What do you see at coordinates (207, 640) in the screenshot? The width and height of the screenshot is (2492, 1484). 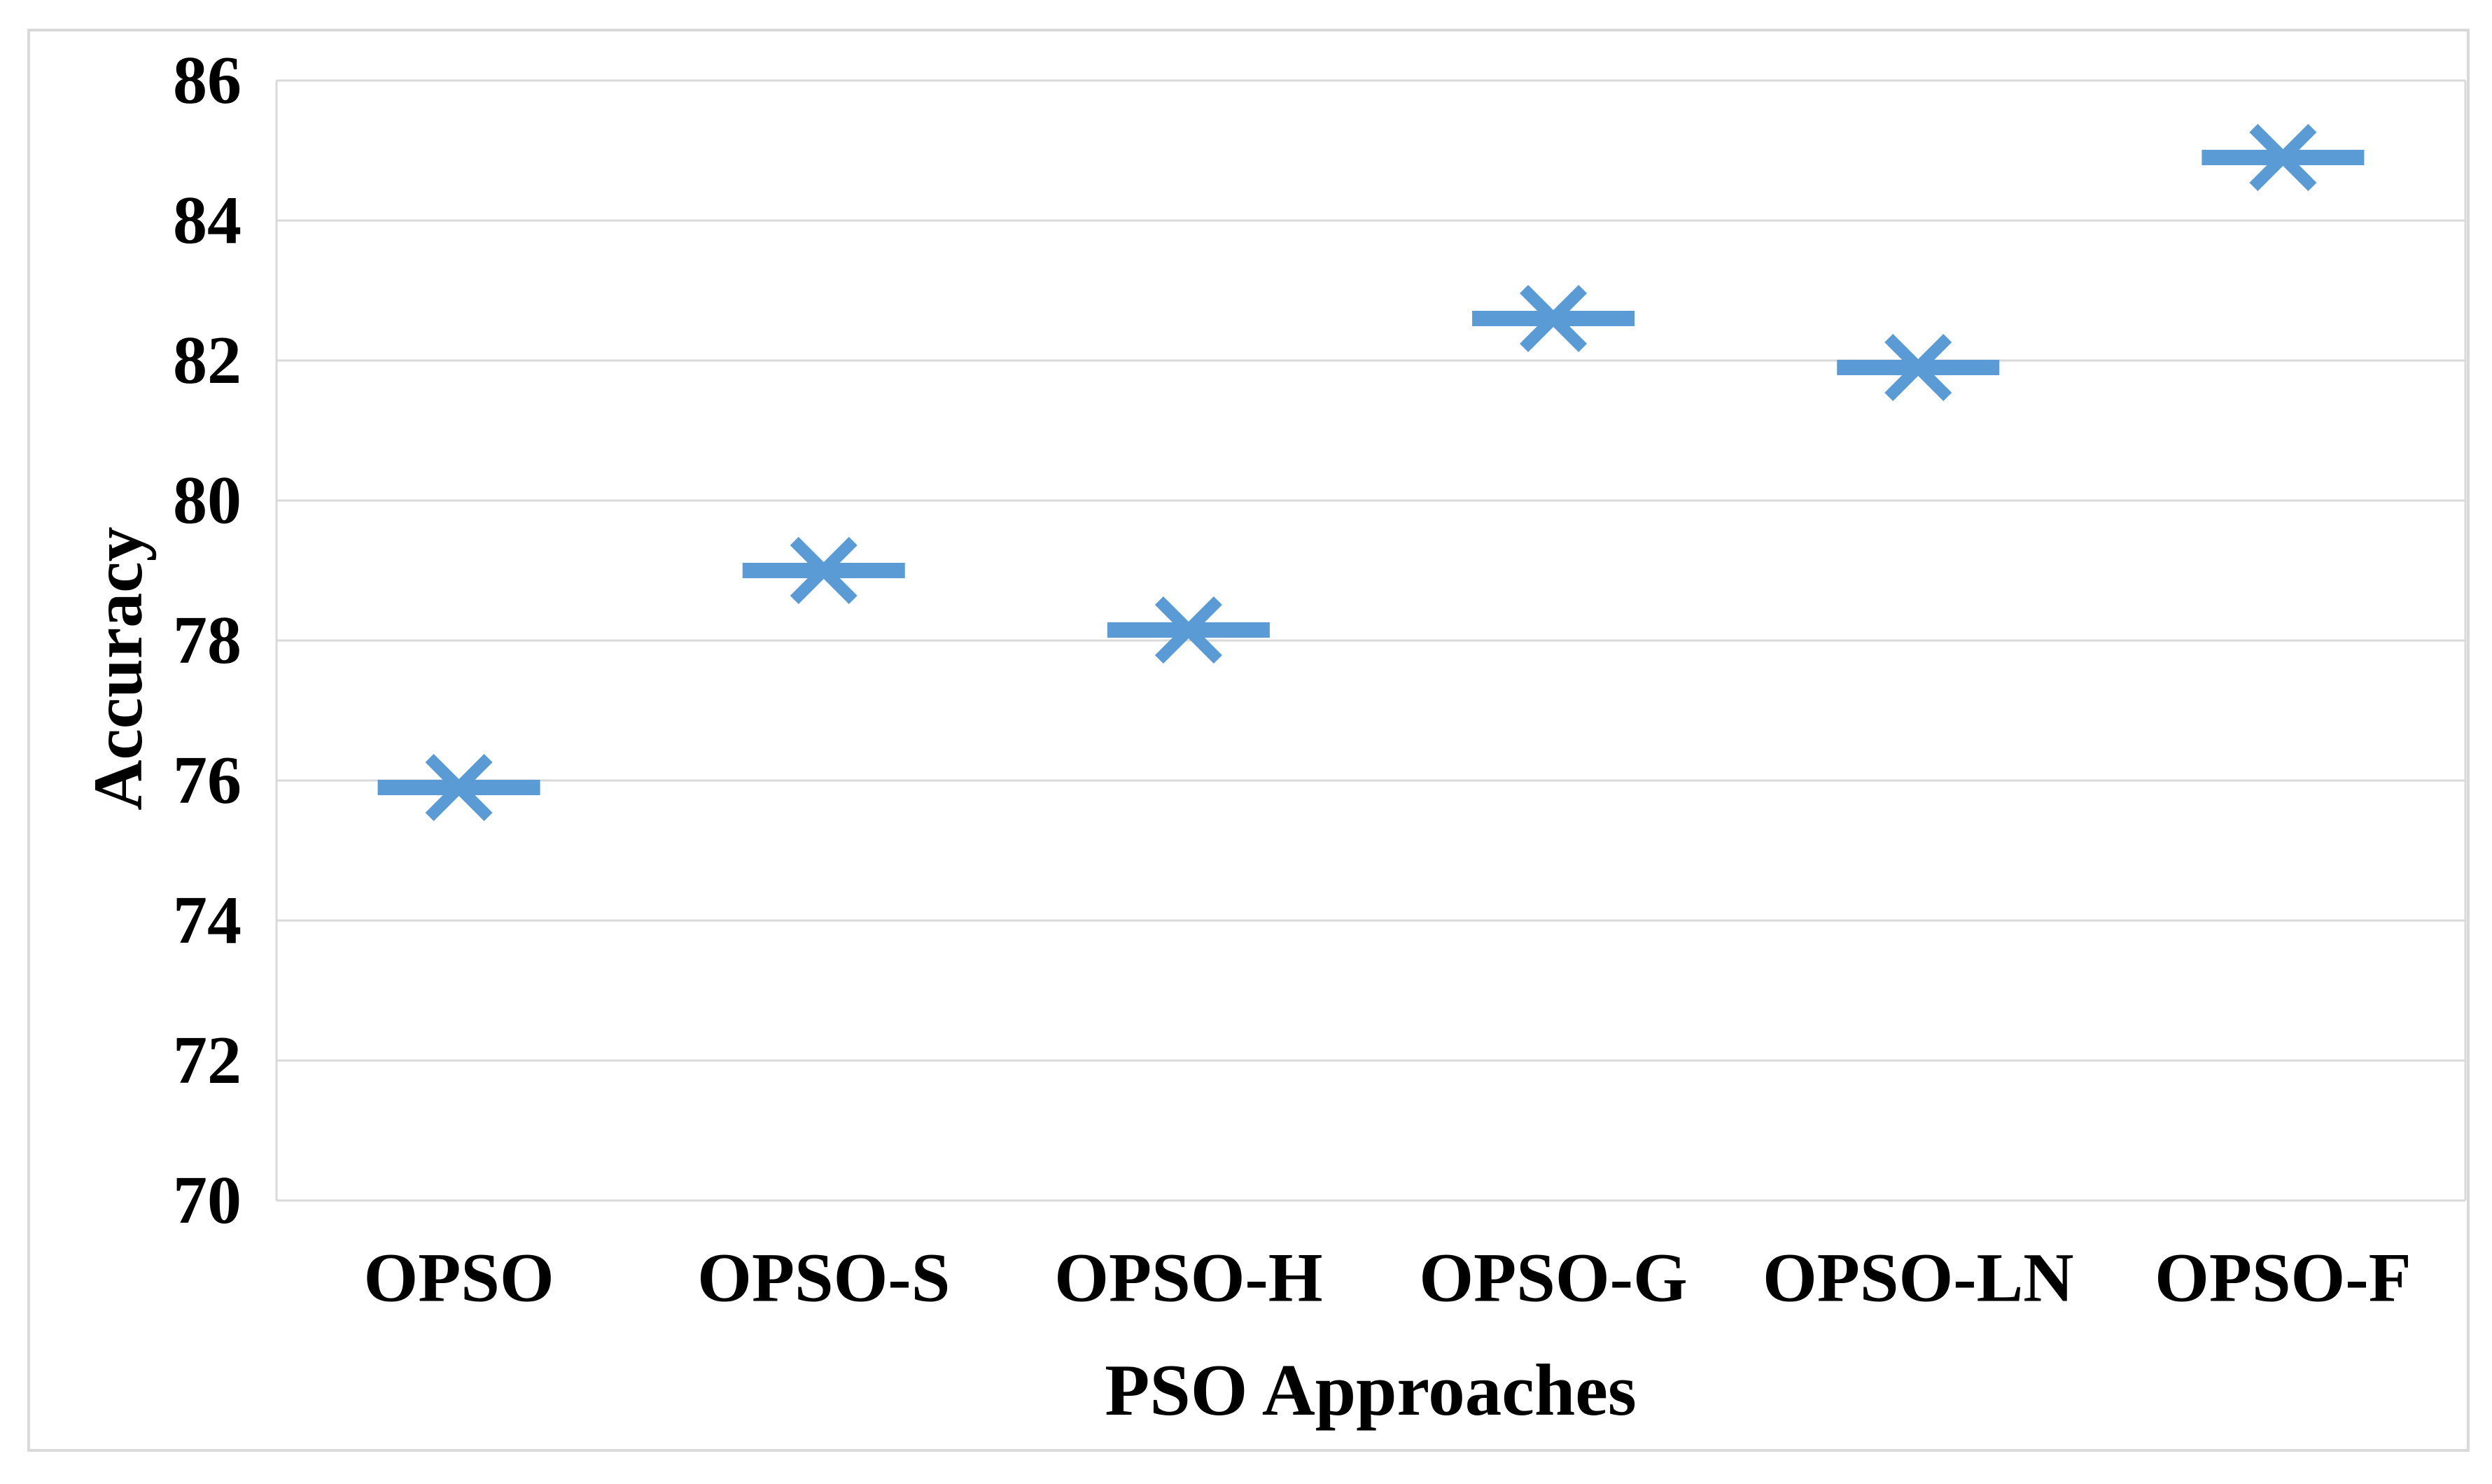 I see `y-tick-label: 78` at bounding box center [207, 640].